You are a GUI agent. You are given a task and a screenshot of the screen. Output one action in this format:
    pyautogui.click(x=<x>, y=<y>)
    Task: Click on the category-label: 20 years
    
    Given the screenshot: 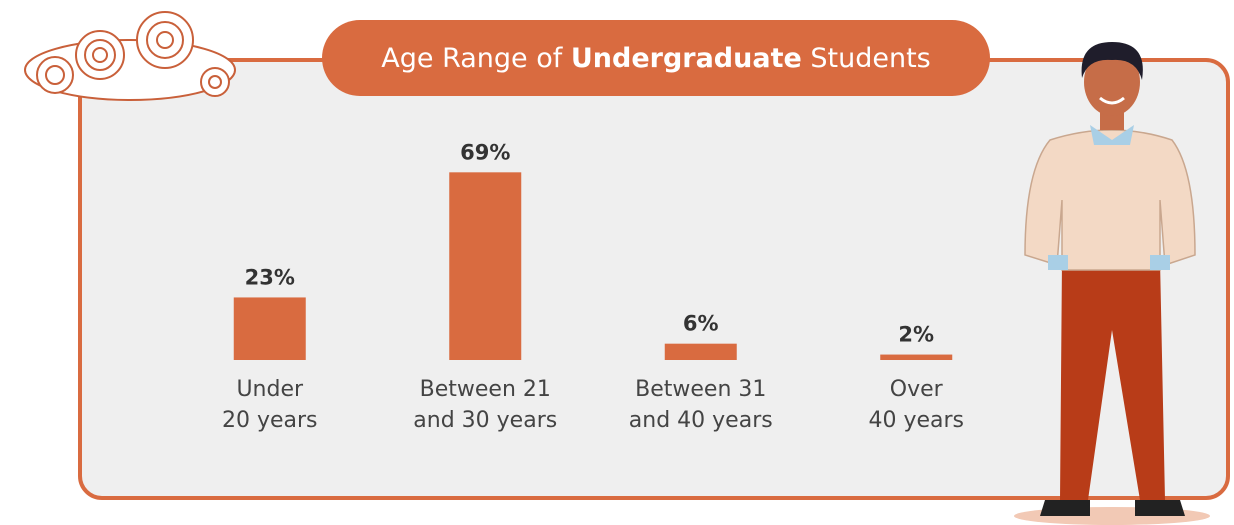 What is the action you would take?
    pyautogui.click(x=270, y=420)
    